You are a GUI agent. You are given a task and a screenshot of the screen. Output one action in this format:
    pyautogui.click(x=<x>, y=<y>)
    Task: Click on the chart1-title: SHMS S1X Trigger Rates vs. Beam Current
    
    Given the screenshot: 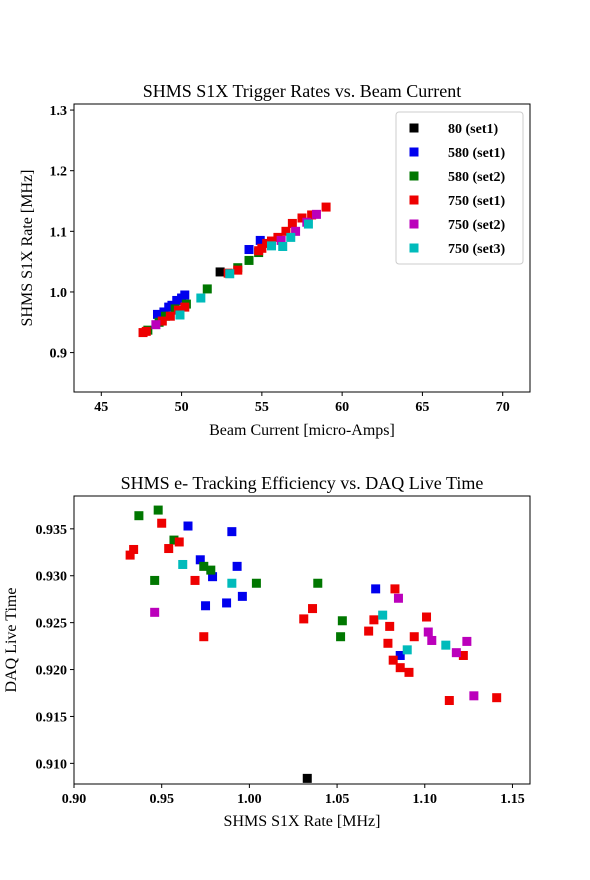 What is the action you would take?
    pyautogui.click(x=302, y=91)
    